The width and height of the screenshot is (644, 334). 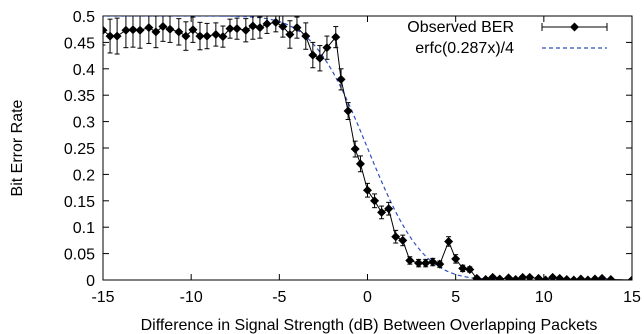 I want to click on x-tick-label: 10, so click(x=544, y=297).